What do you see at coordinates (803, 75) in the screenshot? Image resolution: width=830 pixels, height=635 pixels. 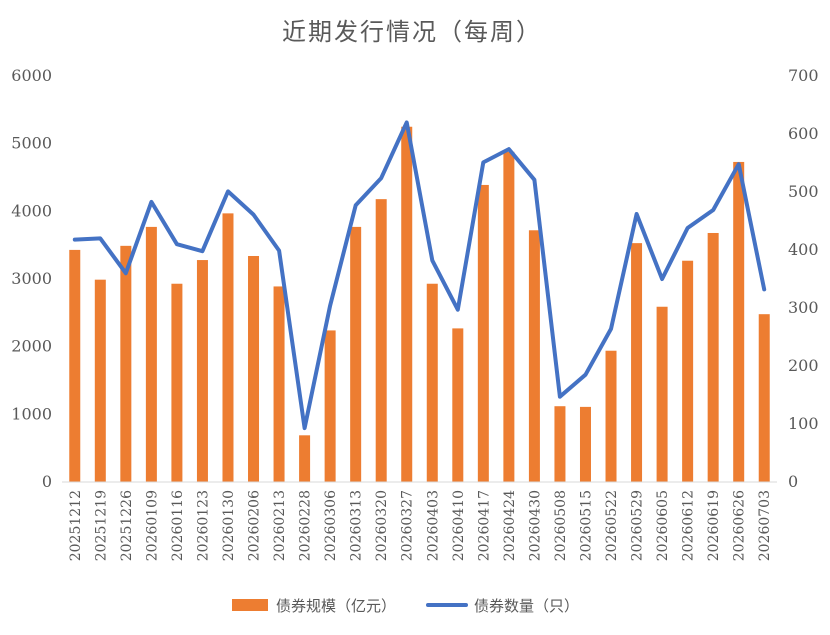 I see `right-tick-label: 700` at bounding box center [803, 75].